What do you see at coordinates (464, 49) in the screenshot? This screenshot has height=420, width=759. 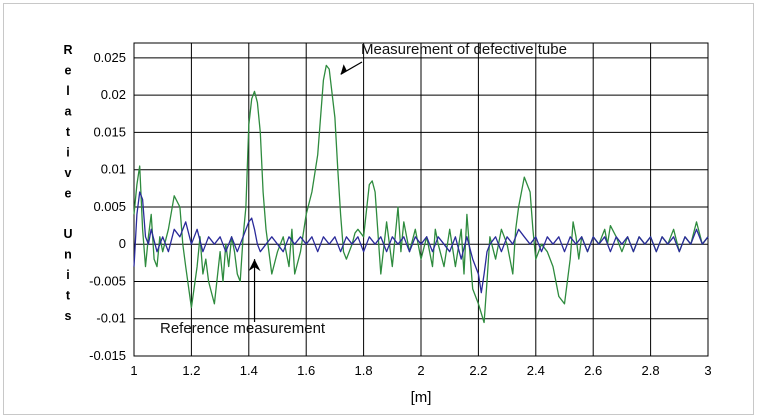 I see `annotation-defective: Measurement of defective tube` at bounding box center [464, 49].